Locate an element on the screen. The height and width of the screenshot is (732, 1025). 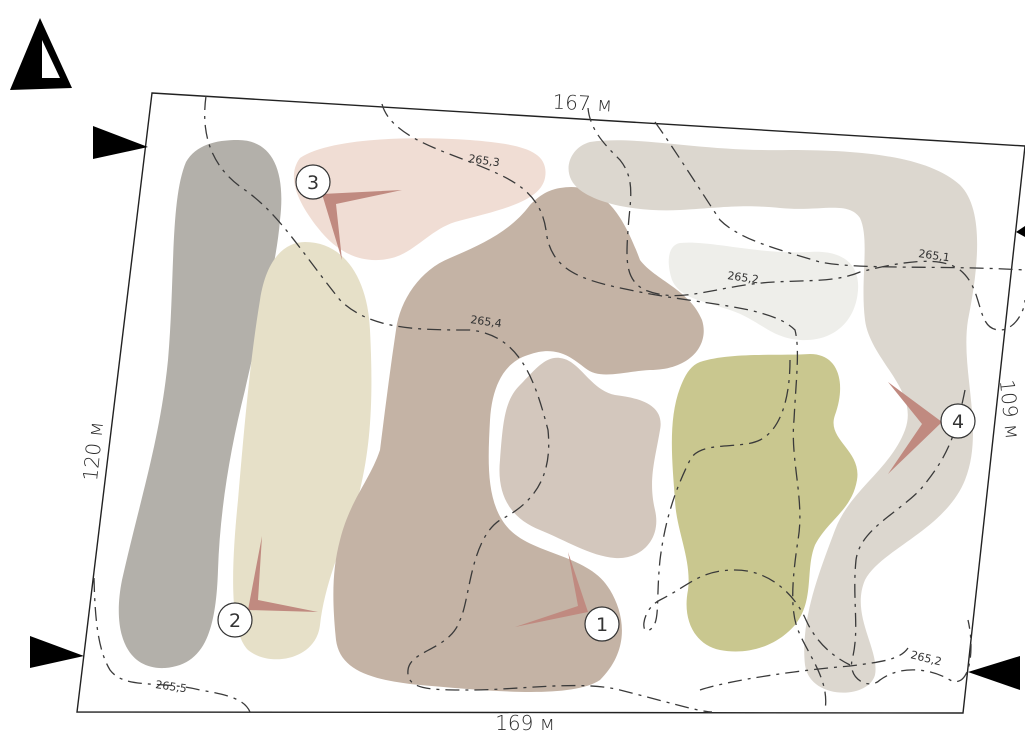
dimension-right: 109 м is located at coordinates (1010, 409).